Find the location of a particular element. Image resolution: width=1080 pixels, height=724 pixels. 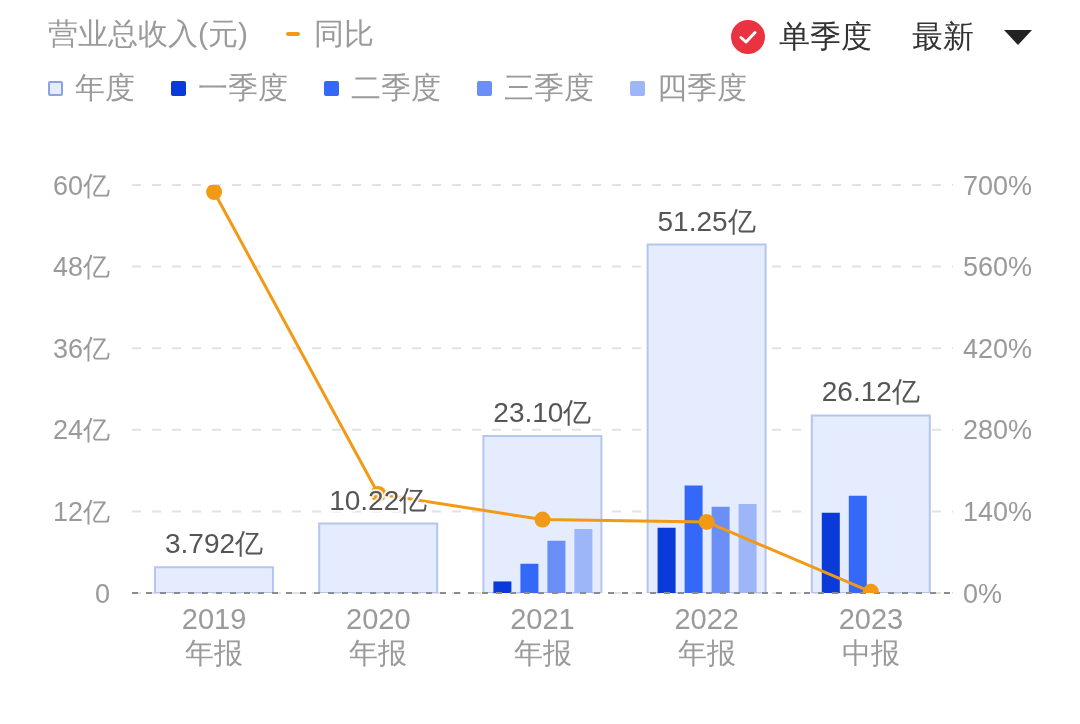

text: 最新 is located at coordinates (943, 37).